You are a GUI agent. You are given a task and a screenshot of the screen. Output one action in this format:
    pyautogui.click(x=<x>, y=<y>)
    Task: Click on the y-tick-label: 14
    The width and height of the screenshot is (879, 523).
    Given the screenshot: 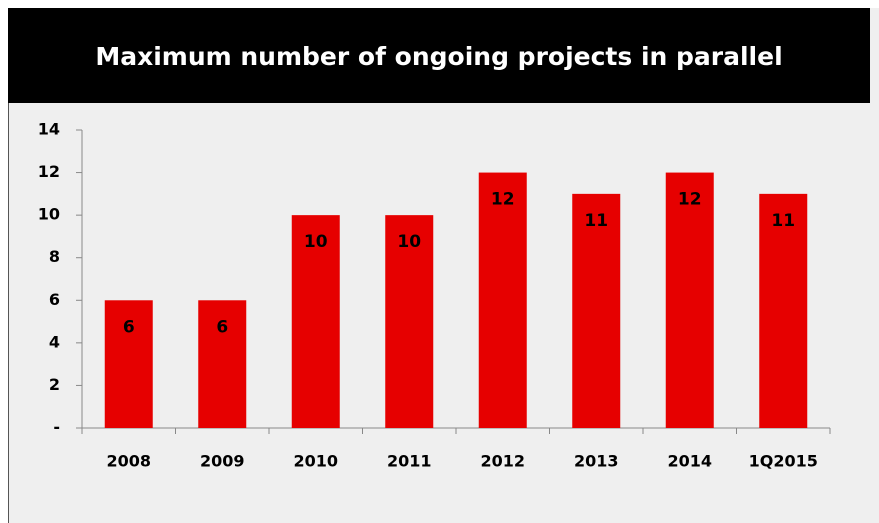 What is the action you would take?
    pyautogui.click(x=49, y=129)
    